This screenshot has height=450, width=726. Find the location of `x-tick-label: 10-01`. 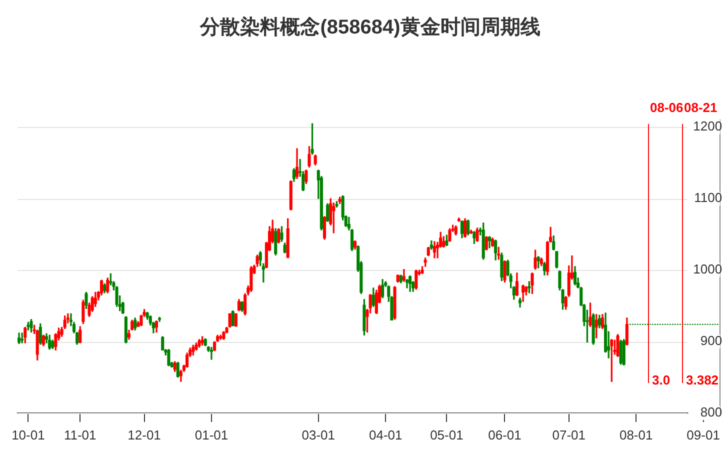

x-tick-label: 10-01 is located at coordinates (28, 434).